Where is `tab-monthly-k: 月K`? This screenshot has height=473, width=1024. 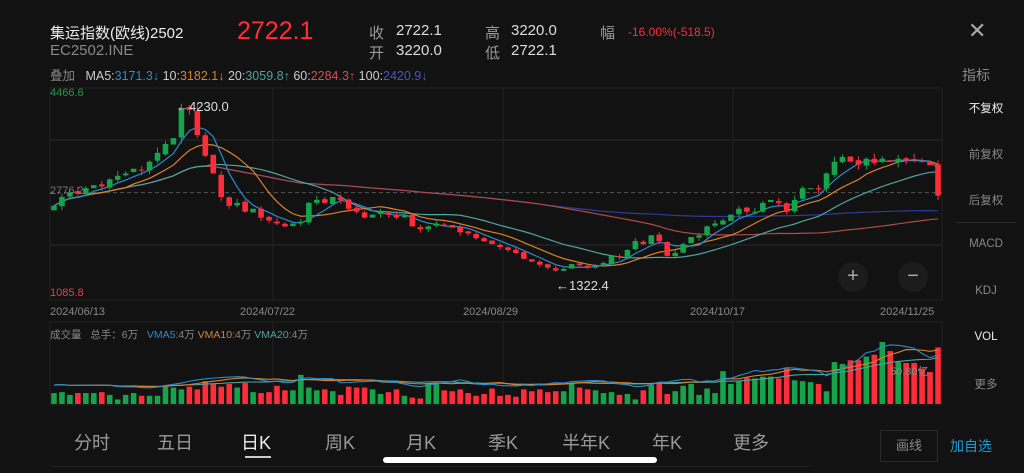
tab-monthly-k: 月K is located at coordinates (421, 443).